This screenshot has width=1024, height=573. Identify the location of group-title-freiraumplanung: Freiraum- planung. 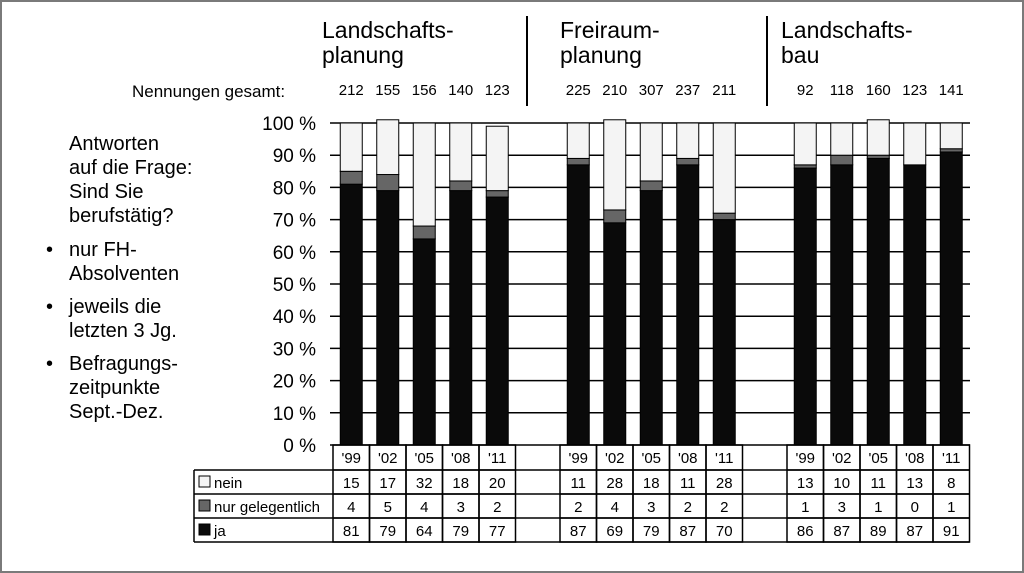
(610, 42).